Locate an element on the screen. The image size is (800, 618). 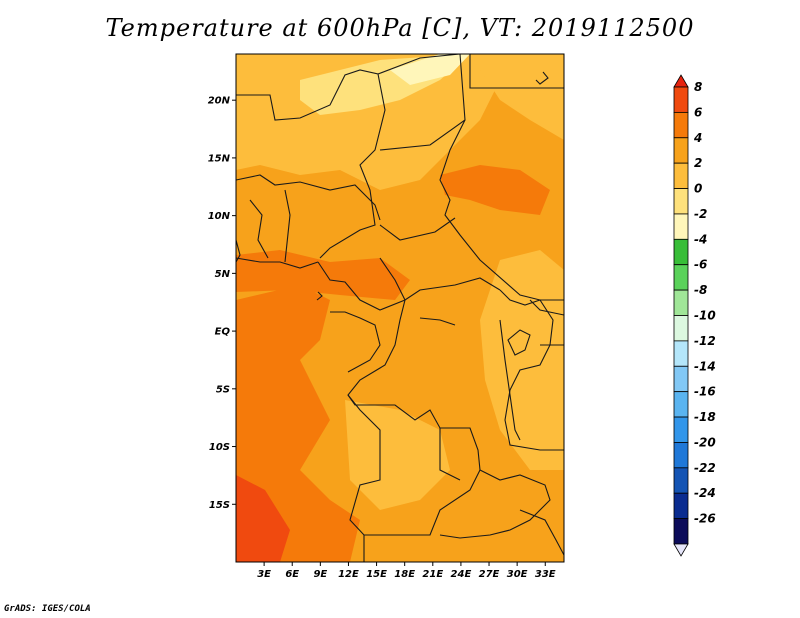
lat-tick-label: EQ is located at coordinates (223, 332).